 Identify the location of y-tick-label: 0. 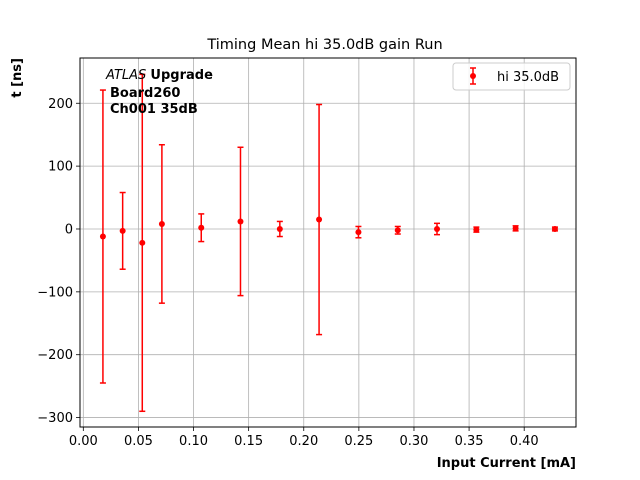
(69, 229).